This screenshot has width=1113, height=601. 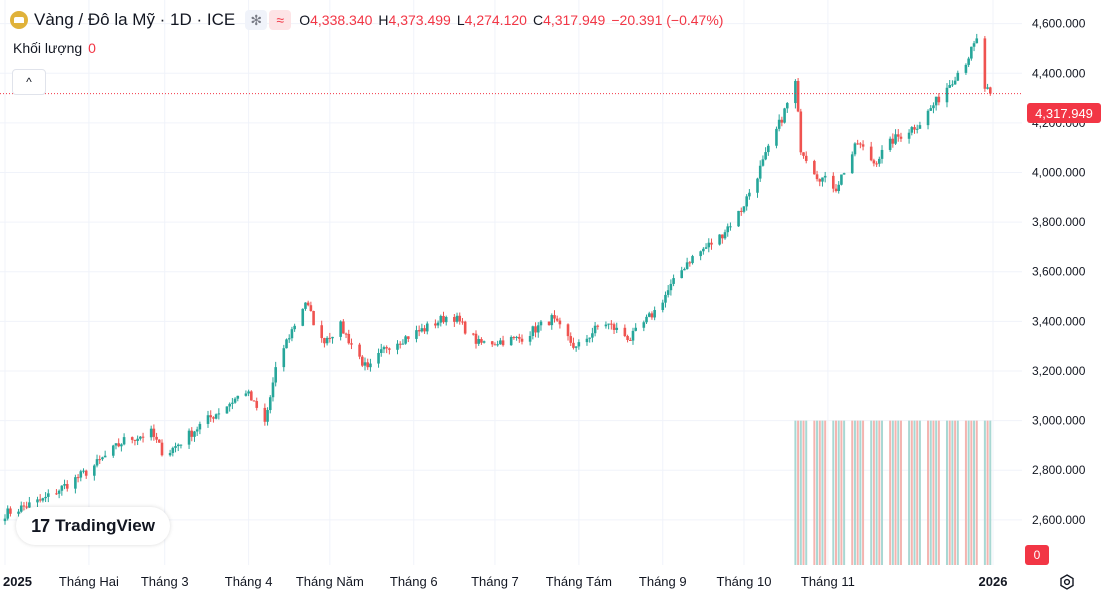 I want to click on tradingview-logo: 17 TradingView, so click(x=93, y=526).